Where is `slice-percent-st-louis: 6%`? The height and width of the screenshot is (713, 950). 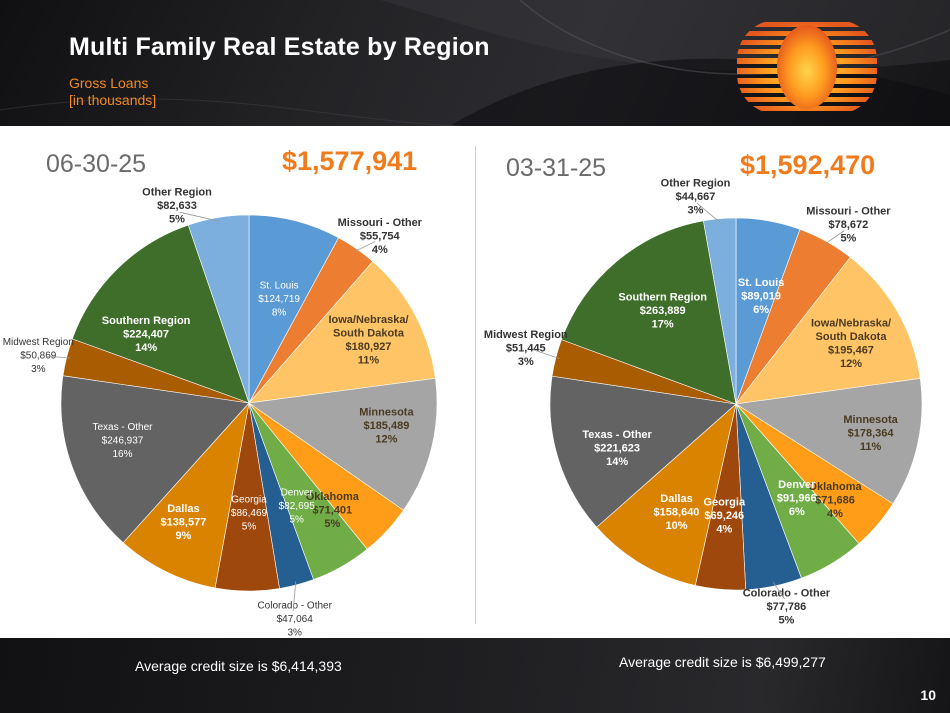 slice-percent-st-louis: 6% is located at coordinates (761, 310).